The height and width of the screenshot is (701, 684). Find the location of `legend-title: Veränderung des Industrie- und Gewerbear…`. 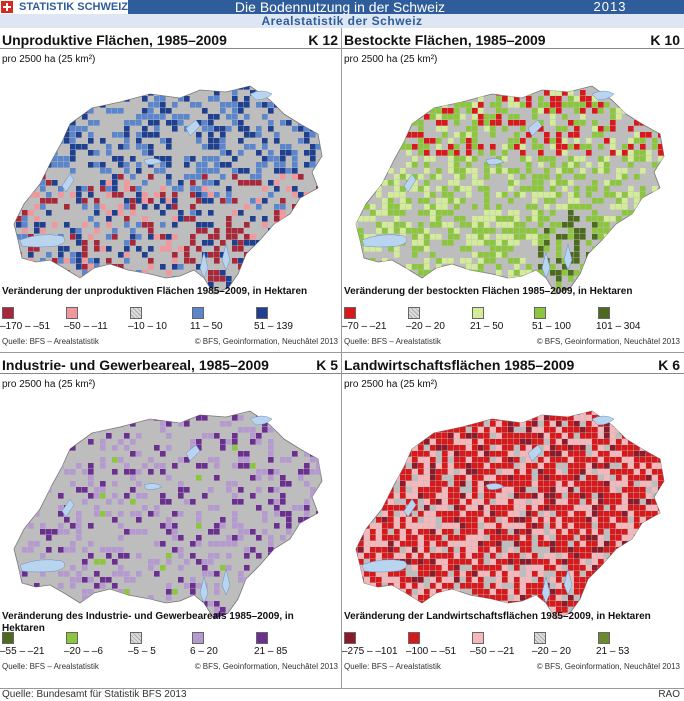

legend-title: Veränderung des Industrie- und Gewerbear… is located at coordinates (148, 622).